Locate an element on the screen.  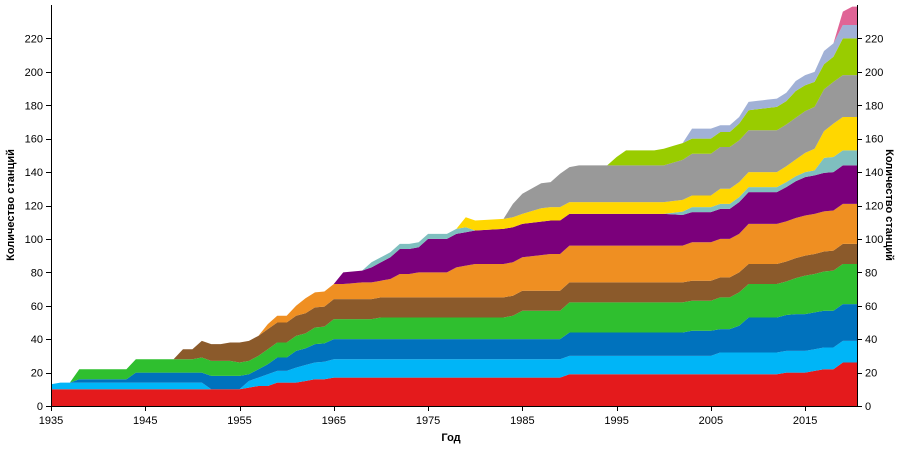
y-ticks-right-group: 0 20 40 60 80 100 120 140 160 180 200 220 is located at coordinates (870, 223).